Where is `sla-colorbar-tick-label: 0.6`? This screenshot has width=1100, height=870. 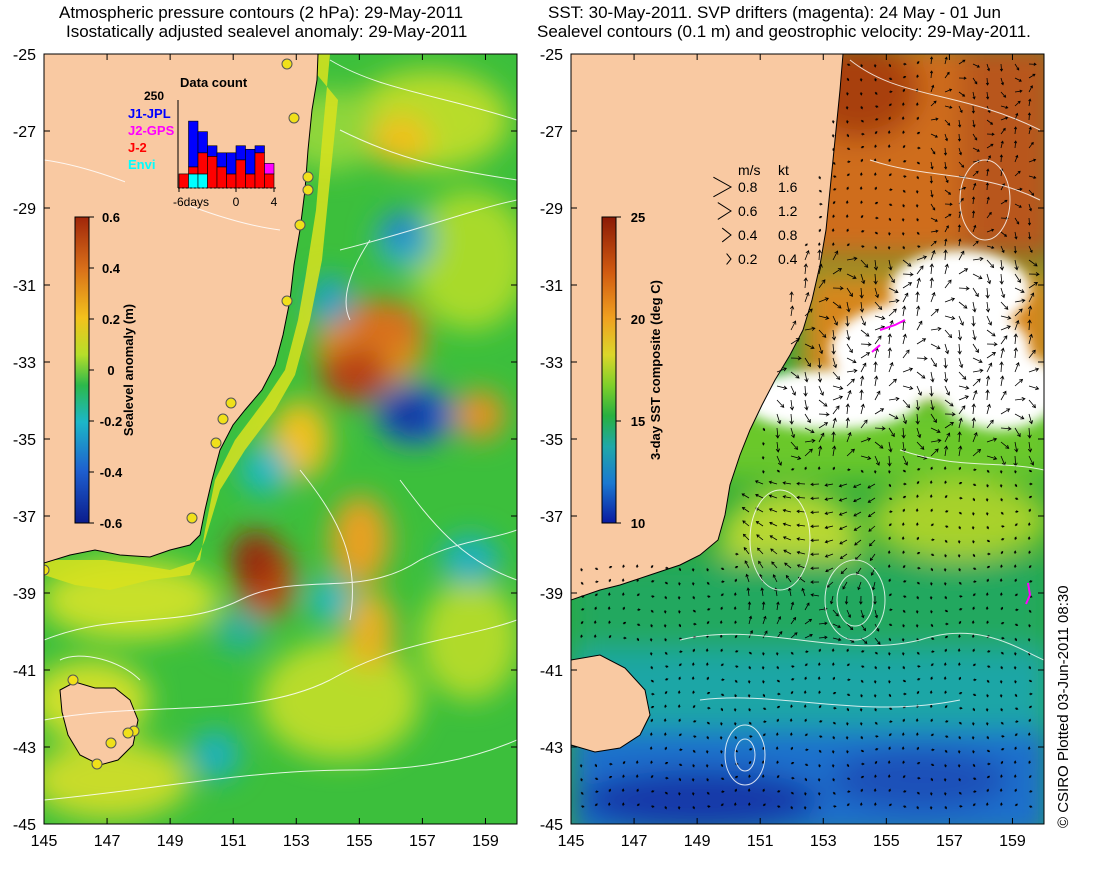 sla-colorbar-tick-label: 0.6 is located at coordinates (111, 217).